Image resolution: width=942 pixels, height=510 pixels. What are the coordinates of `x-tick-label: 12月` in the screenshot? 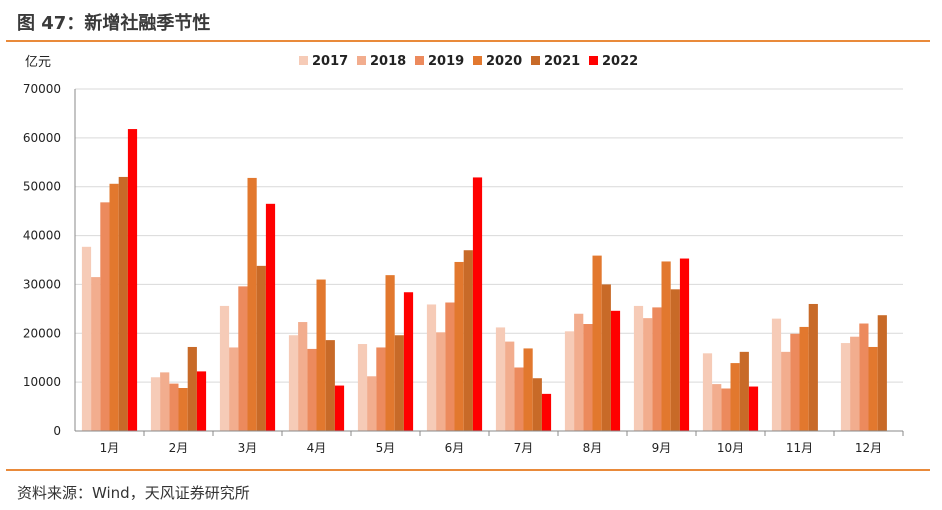 It's located at (868, 448).